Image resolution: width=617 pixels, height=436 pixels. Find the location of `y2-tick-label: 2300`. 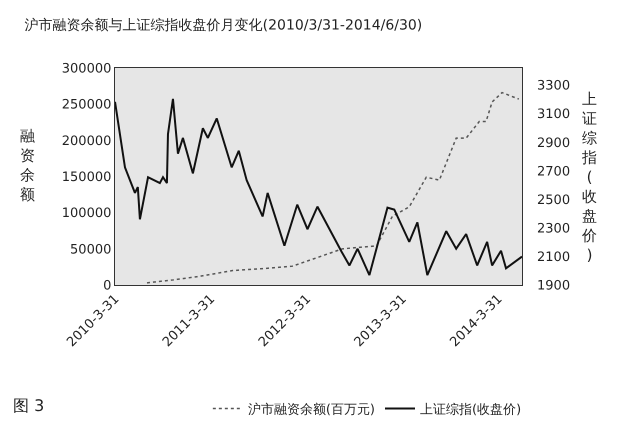

y2-tick-label: 2300 is located at coordinates (553, 228).